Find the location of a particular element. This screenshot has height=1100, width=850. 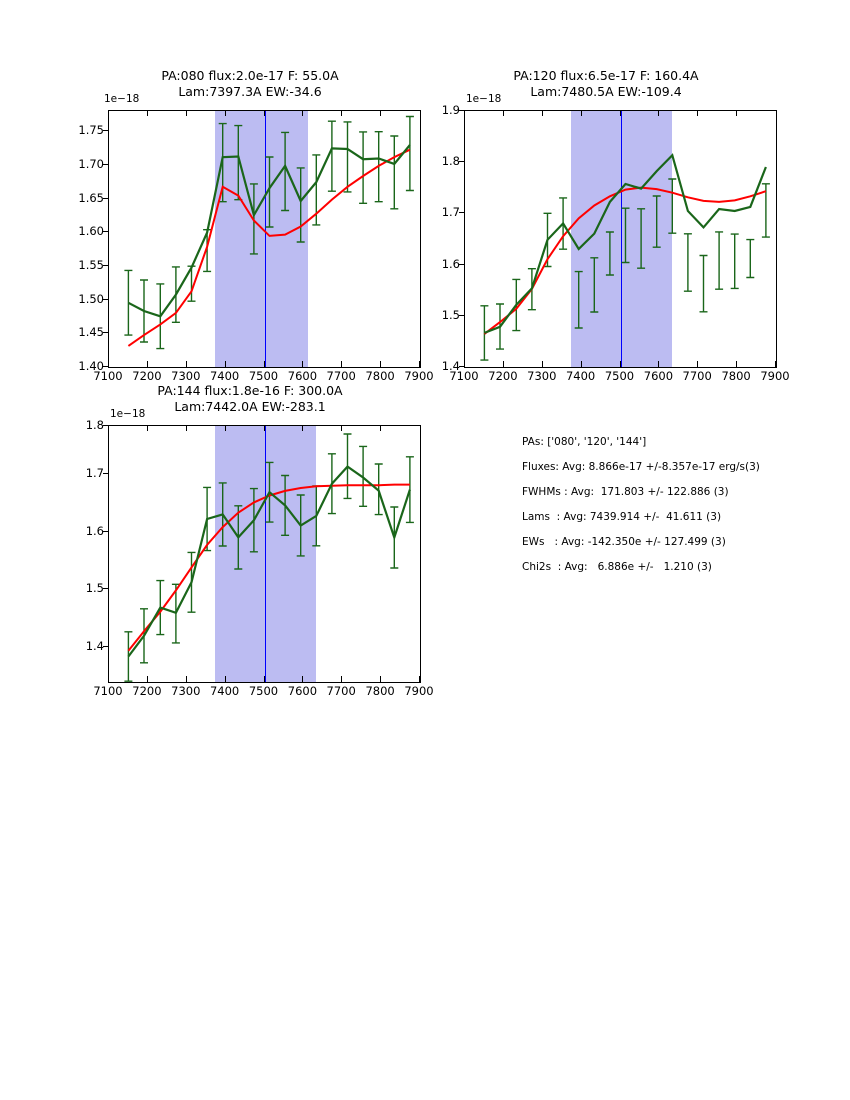

panel-pa120-offset-label: 1e−18 is located at coordinates (484, 99).